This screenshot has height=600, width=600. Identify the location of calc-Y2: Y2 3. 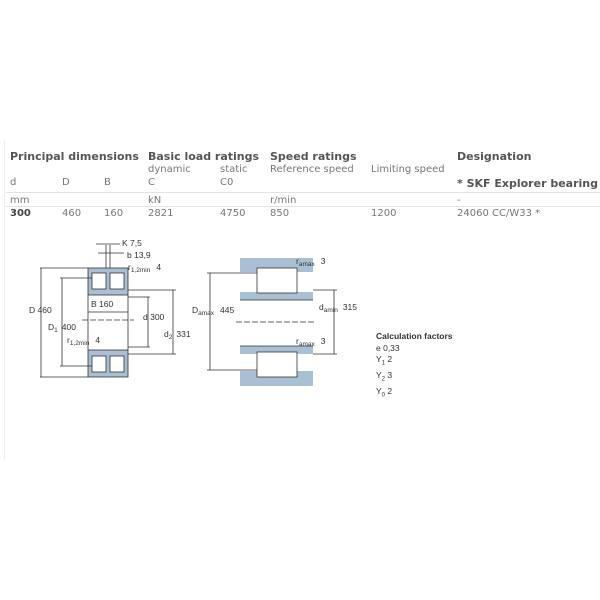
(384, 376).